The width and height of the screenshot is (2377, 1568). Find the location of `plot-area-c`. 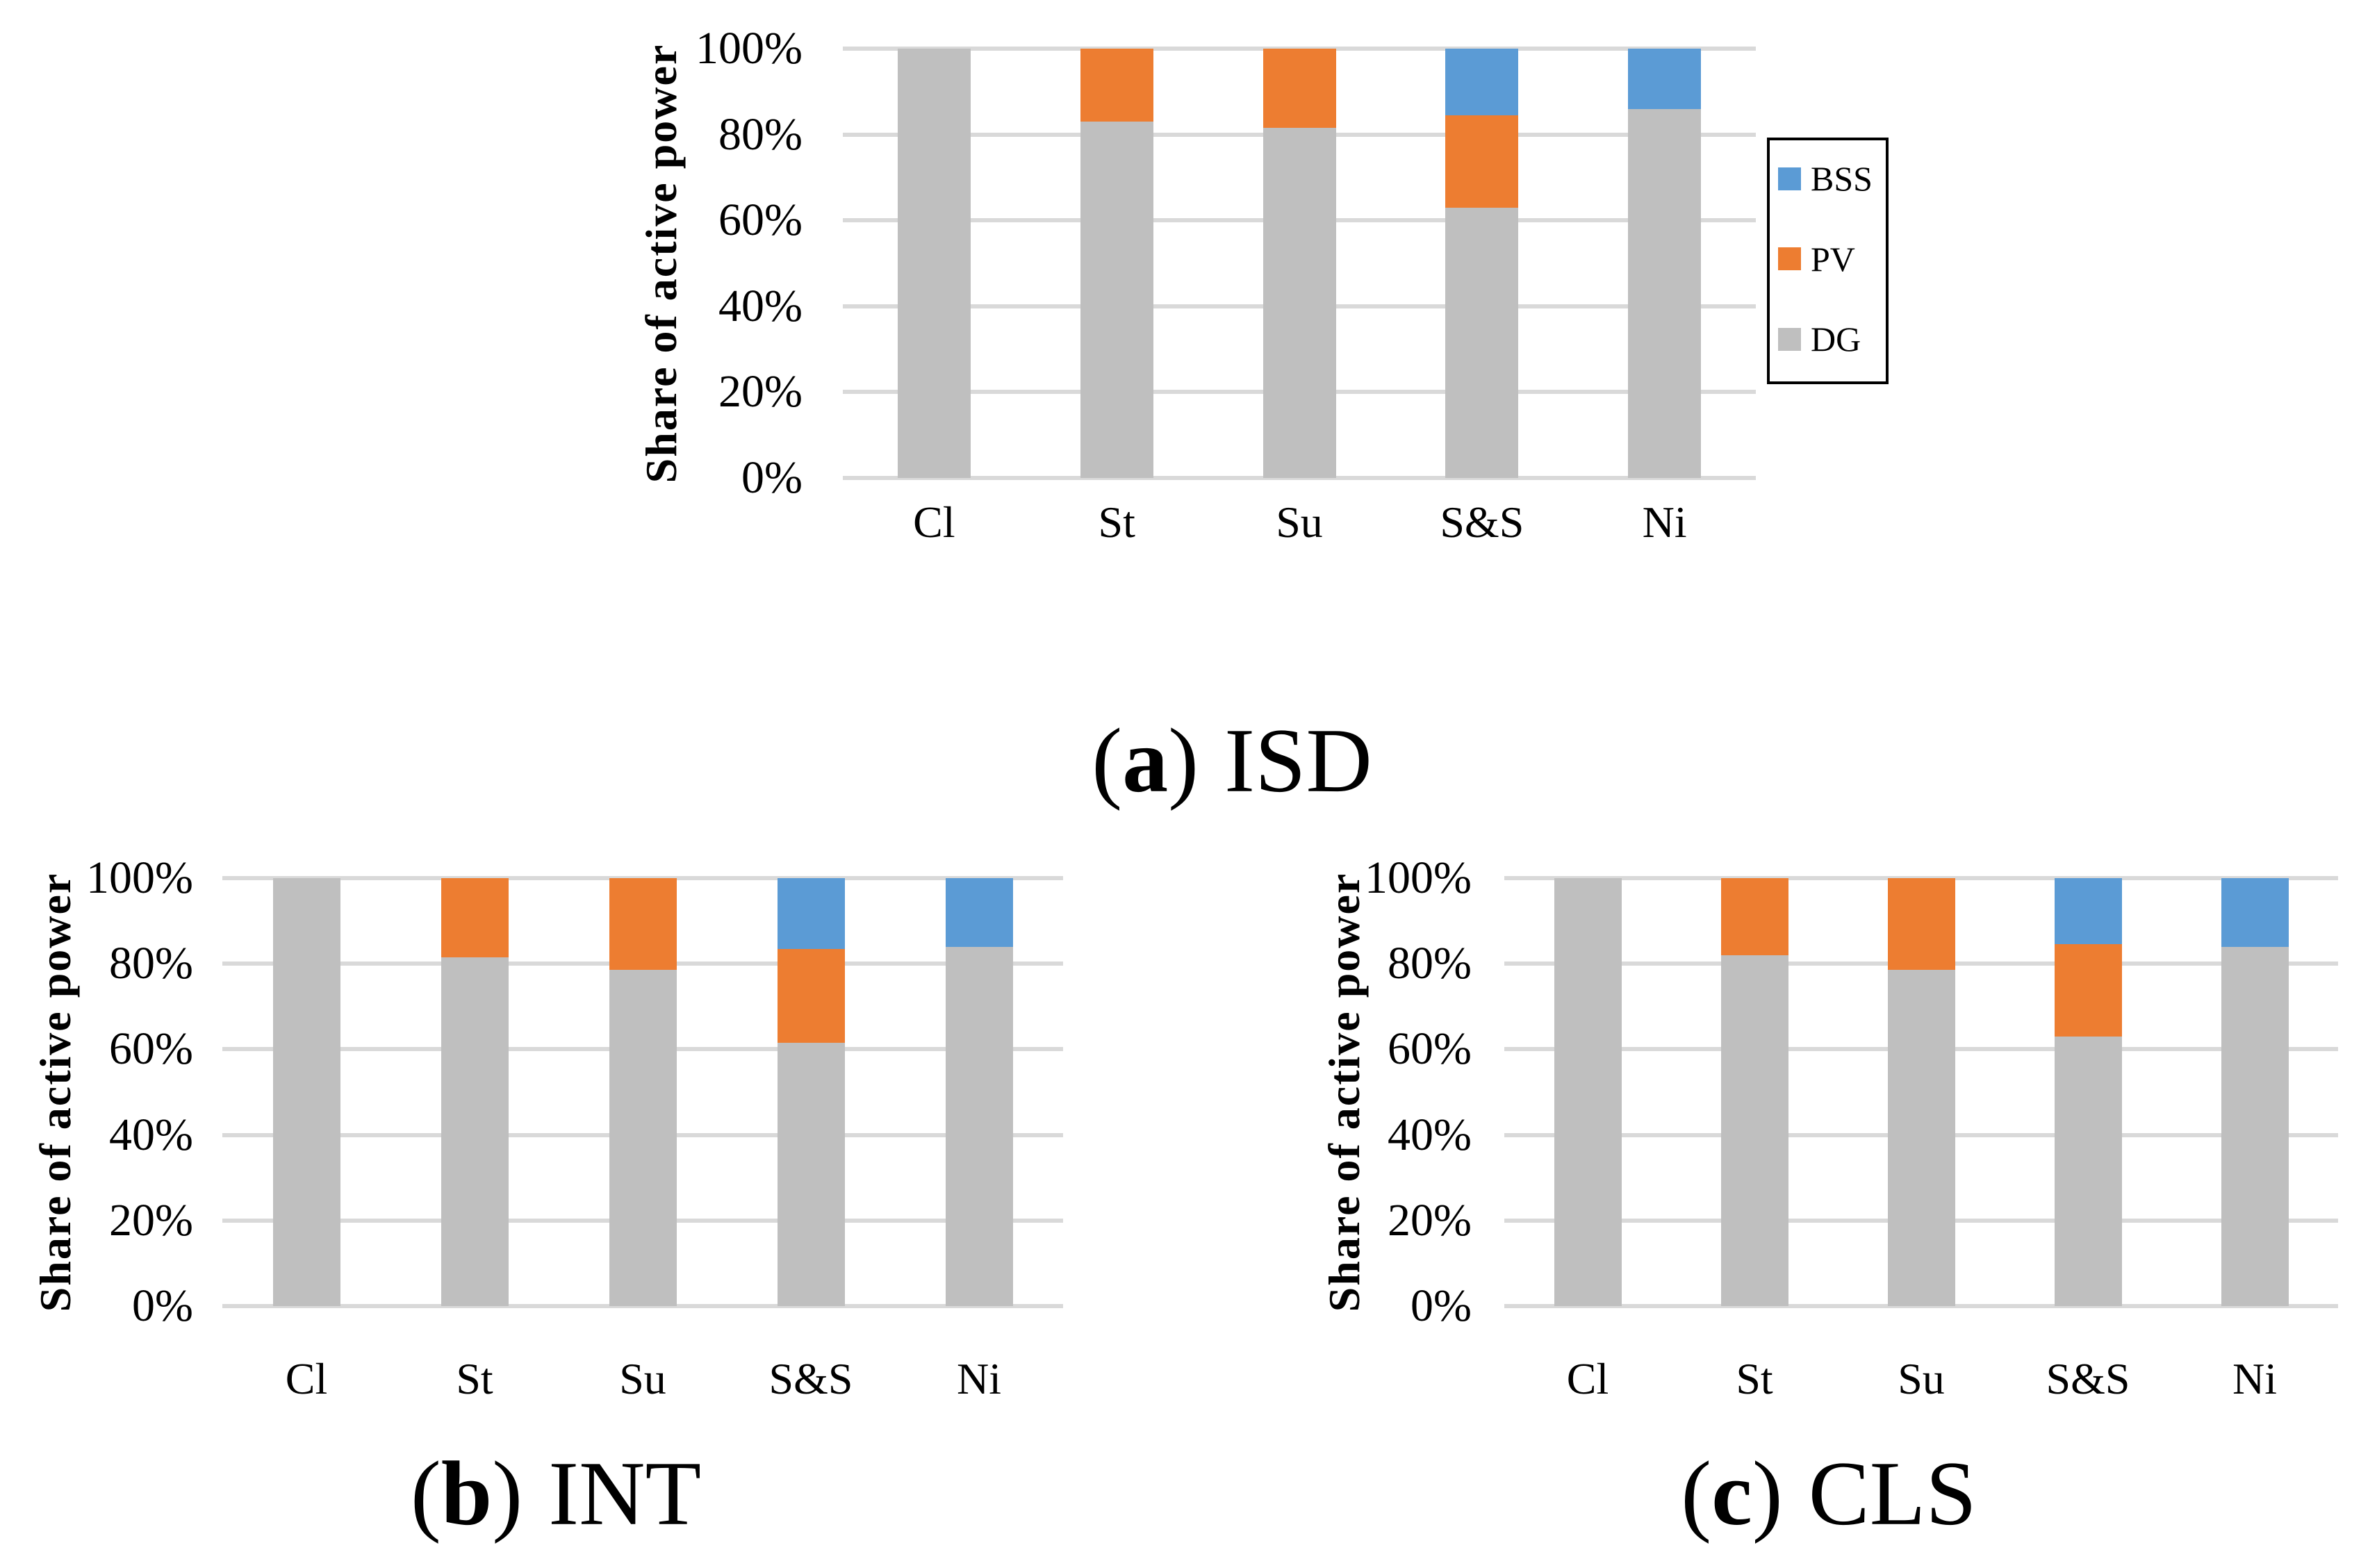

plot-area-c is located at coordinates (1921, 1092).